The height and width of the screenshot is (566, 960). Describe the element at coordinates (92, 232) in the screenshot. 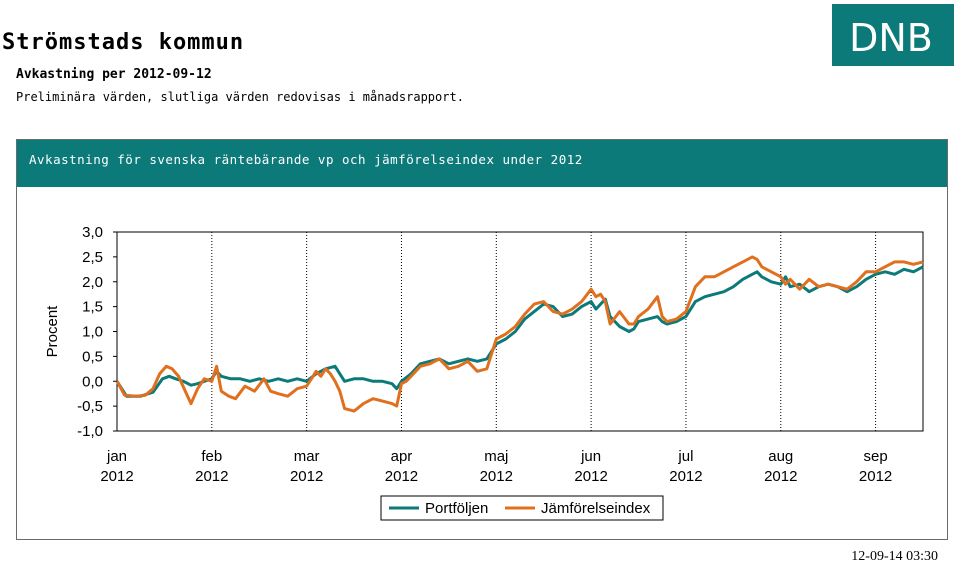

I see `y-tick-label: 3,0` at that location.